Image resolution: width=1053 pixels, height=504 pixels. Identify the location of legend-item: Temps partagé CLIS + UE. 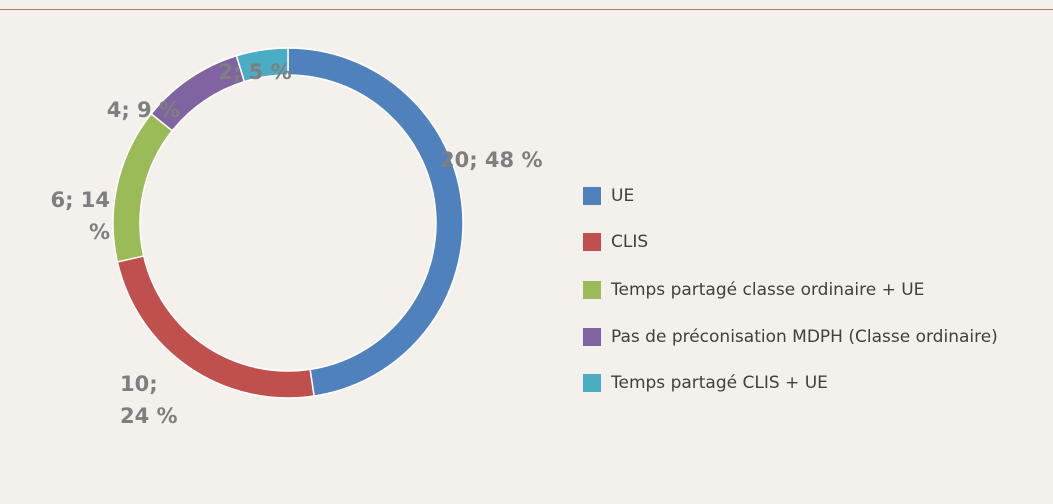
(705, 383).